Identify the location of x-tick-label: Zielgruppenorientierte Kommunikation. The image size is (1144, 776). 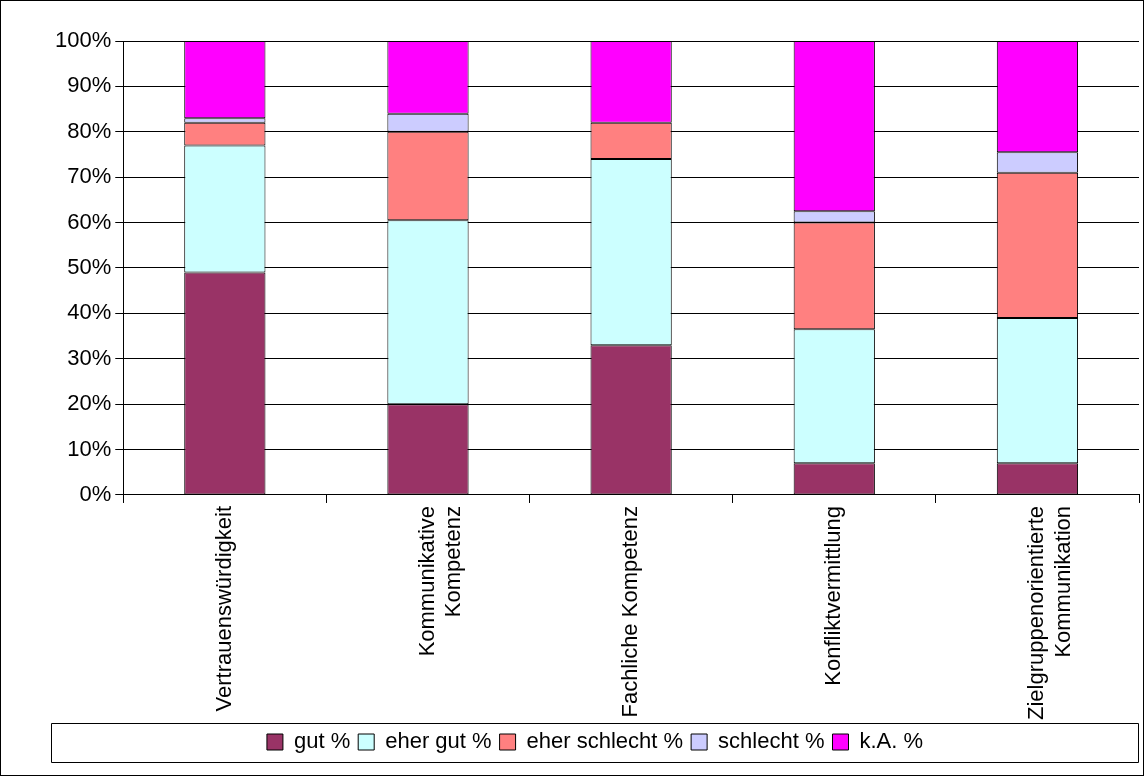
(1049, 613).